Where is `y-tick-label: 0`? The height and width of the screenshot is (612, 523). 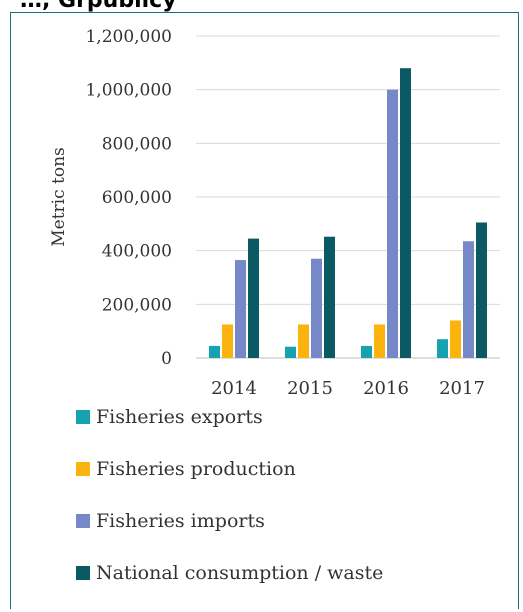
y-tick-label: 0 is located at coordinates (166, 359).